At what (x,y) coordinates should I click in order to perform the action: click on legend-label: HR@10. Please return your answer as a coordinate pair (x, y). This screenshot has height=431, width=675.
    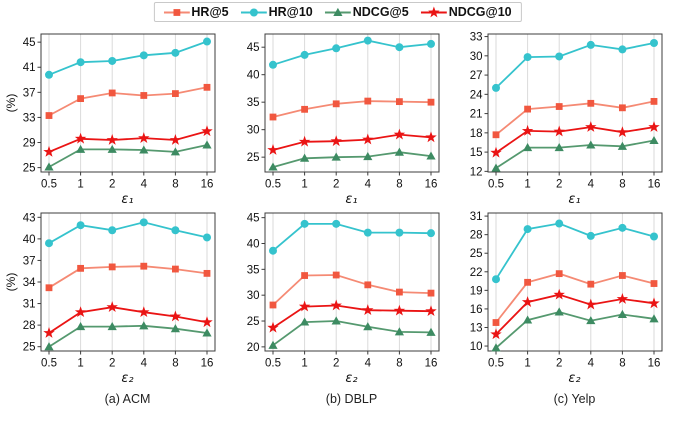
    Looking at the image, I should click on (290, 12).